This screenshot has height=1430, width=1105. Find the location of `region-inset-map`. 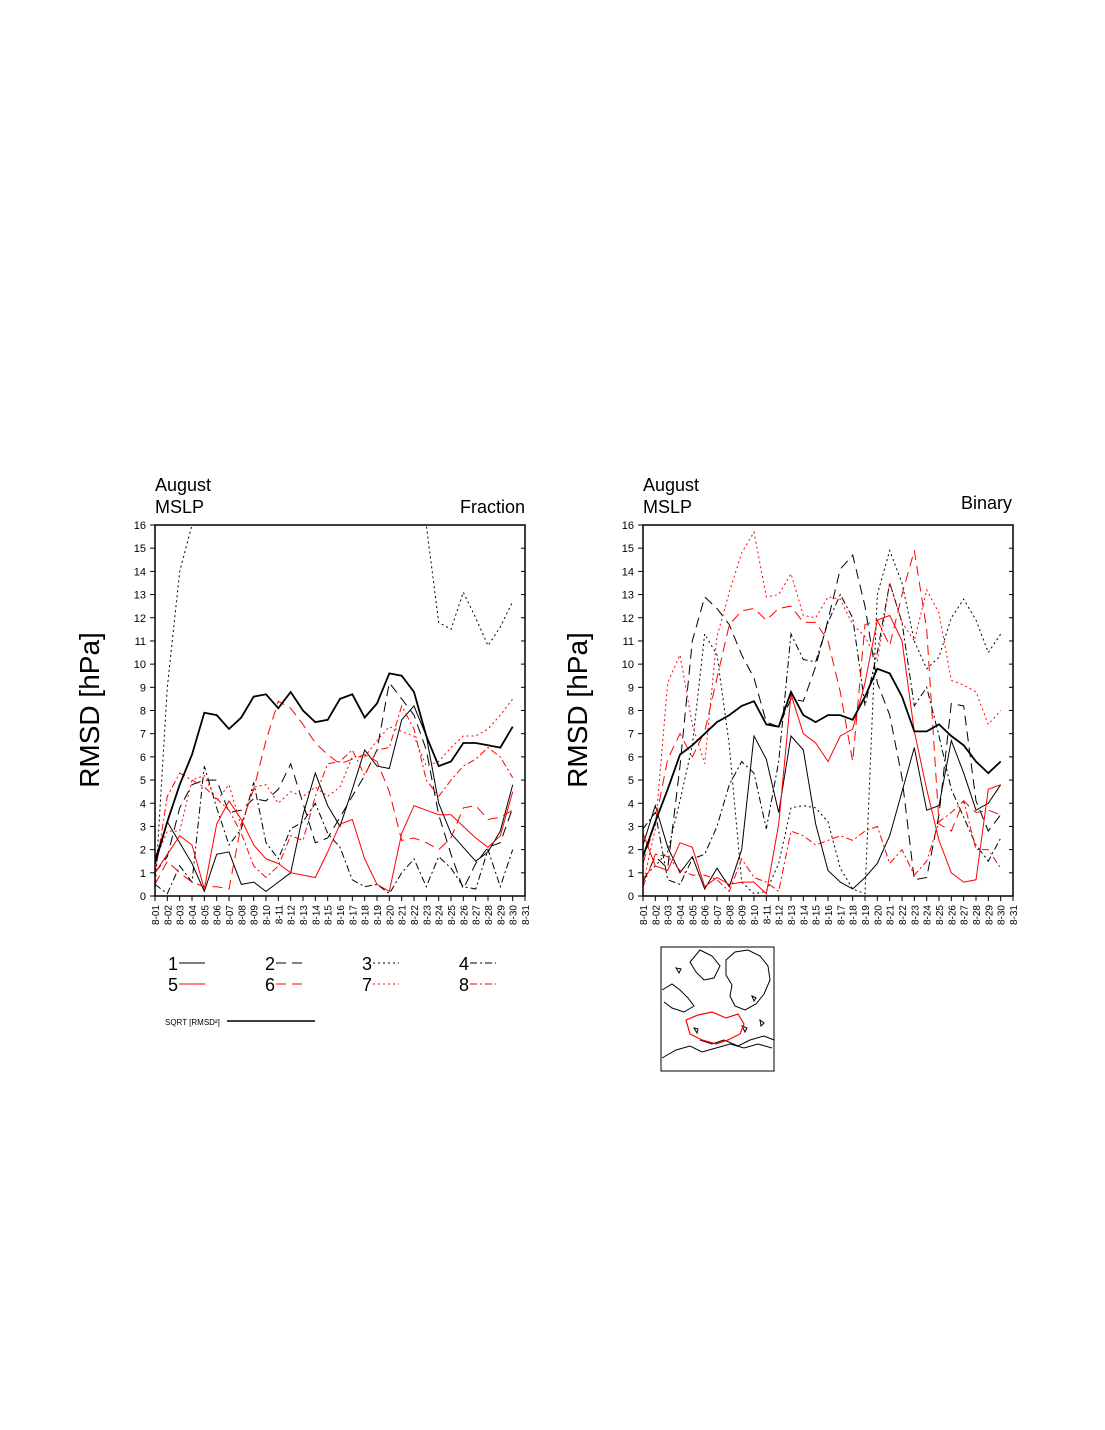

region-inset-map is located at coordinates (717, 1009).